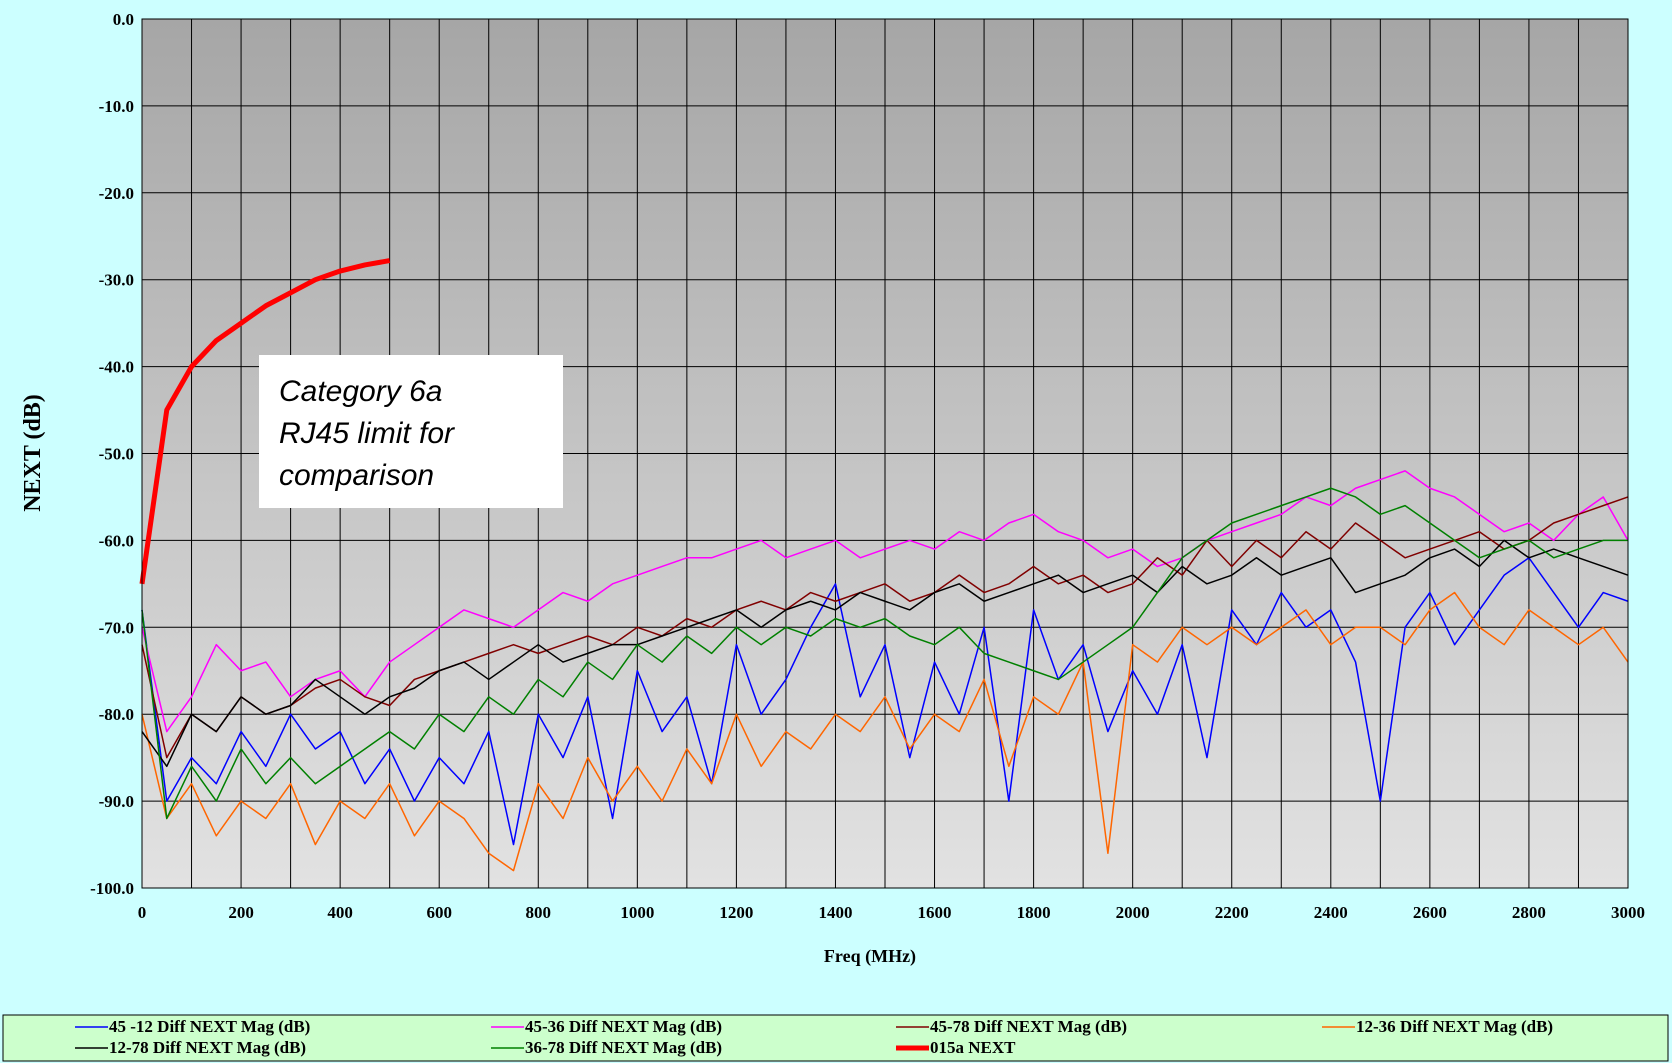  I want to click on x-tick-label: 2200, so click(1232, 912).